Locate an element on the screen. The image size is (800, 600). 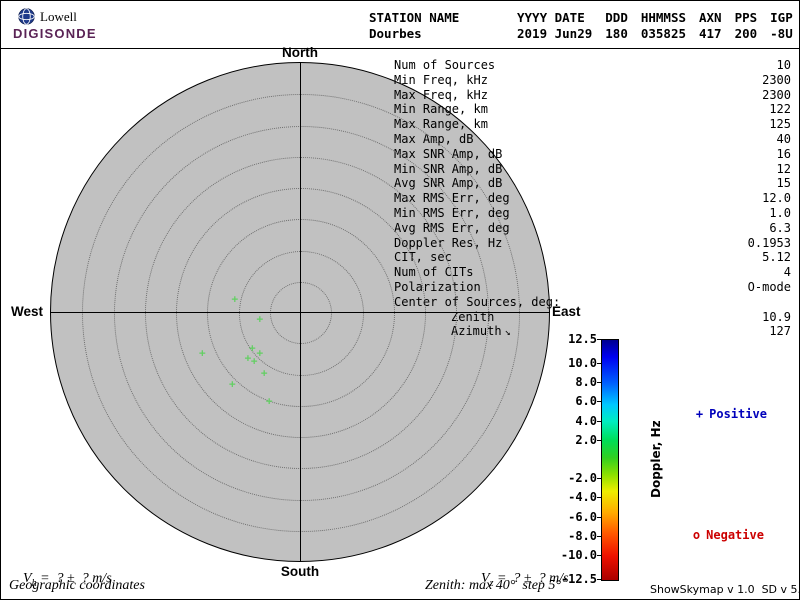
header-column: IGP -8U is located at coordinates (781, 25).